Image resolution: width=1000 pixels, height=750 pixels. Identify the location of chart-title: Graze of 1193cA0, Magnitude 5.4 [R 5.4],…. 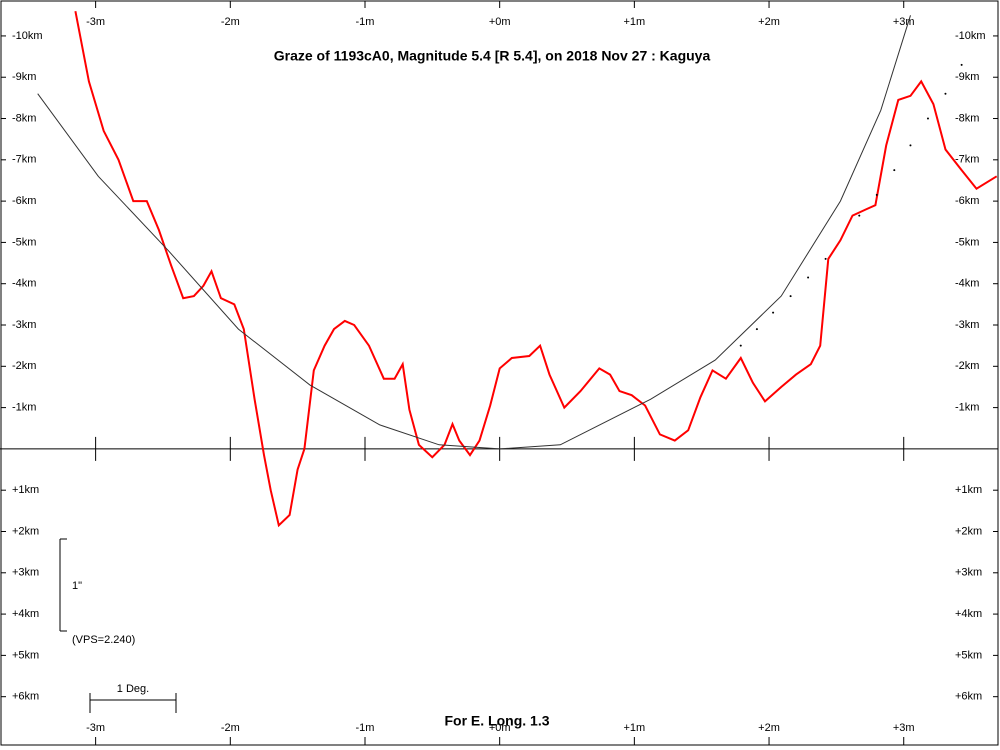
(492, 56).